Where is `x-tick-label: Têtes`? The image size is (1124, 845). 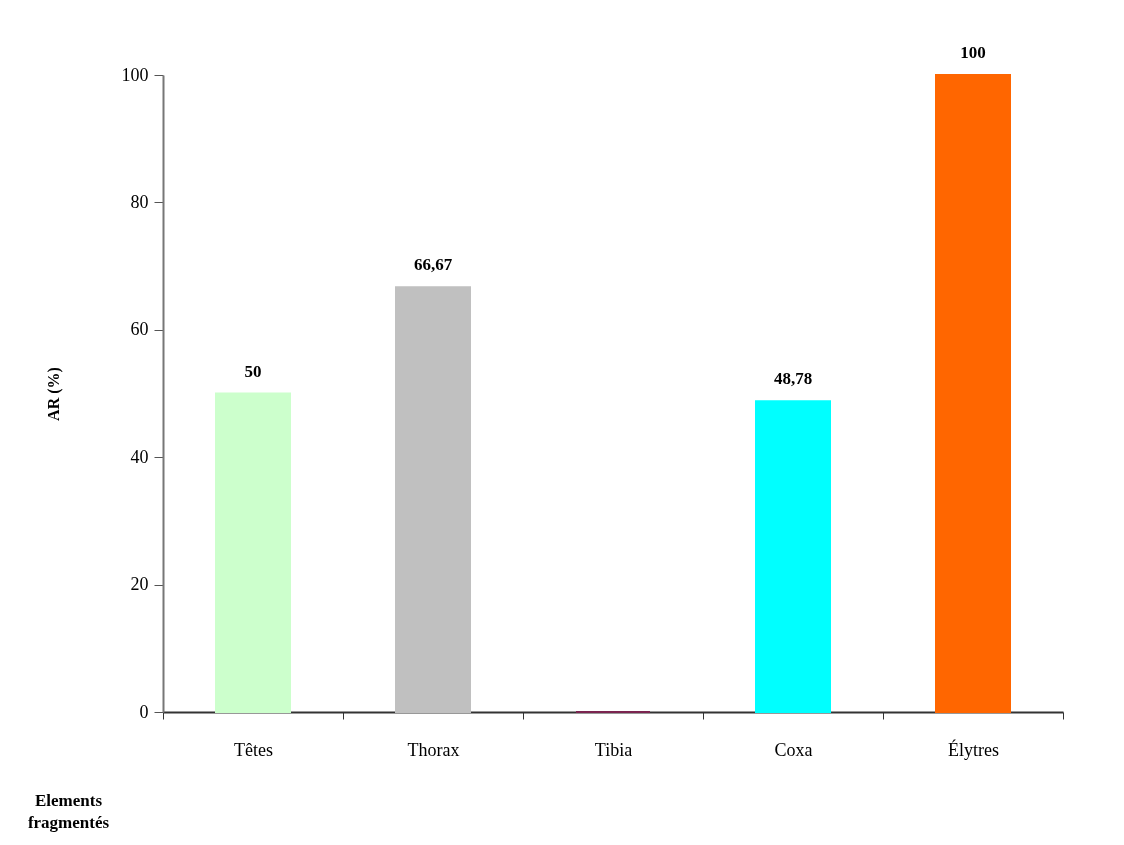 x-tick-label: Têtes is located at coordinates (253, 749).